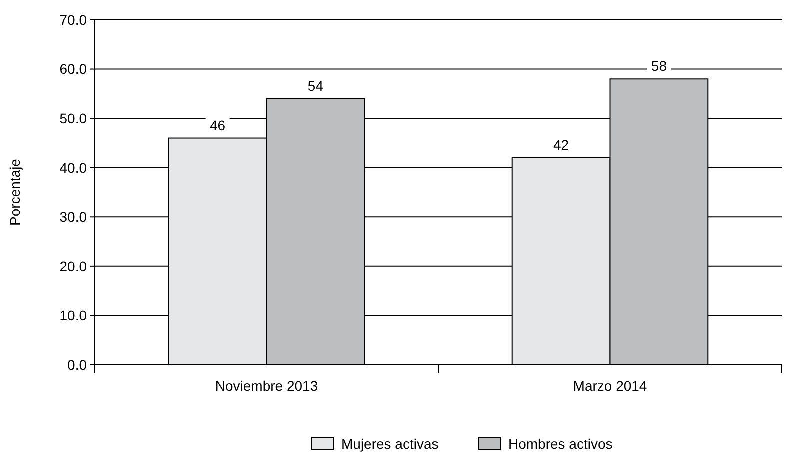  What do you see at coordinates (218, 125) in the screenshot?
I see `data-label: 46` at bounding box center [218, 125].